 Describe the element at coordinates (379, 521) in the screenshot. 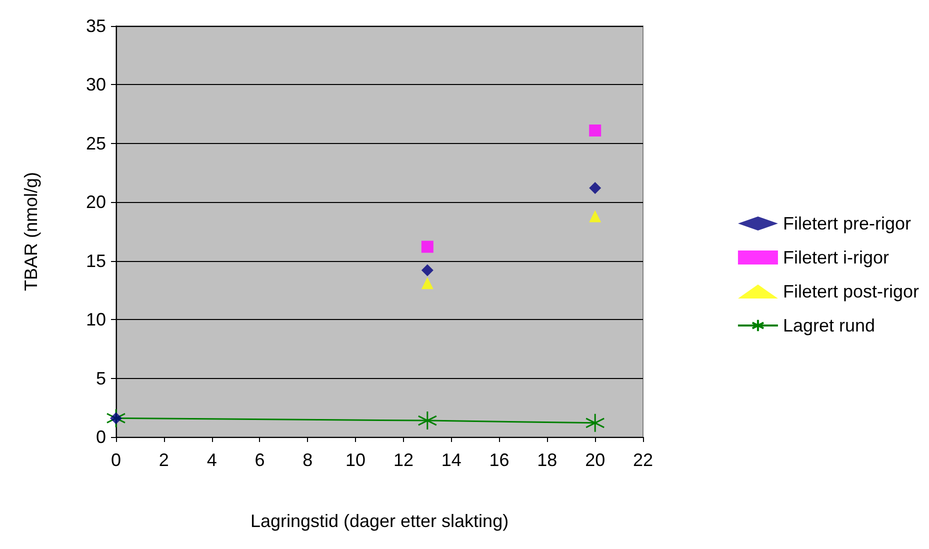

I see `x-axis-title: Lagringstid (dager etter slakting)` at that location.